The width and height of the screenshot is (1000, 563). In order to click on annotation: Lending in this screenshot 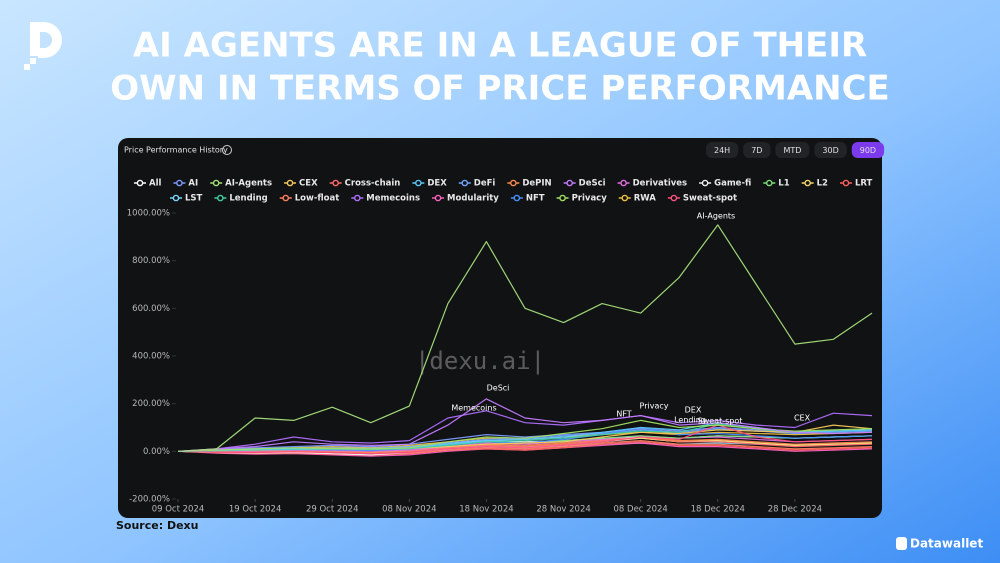, I will do `click(690, 420)`.